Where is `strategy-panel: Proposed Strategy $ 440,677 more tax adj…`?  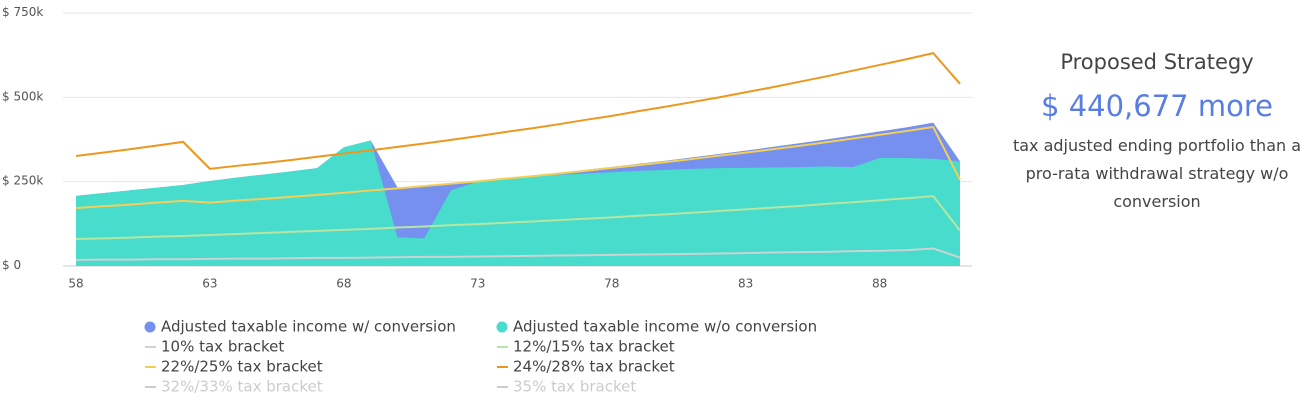
strategy-panel: Proposed Strategy $ 440,677 more tax adj… is located at coordinates (1157, 130).